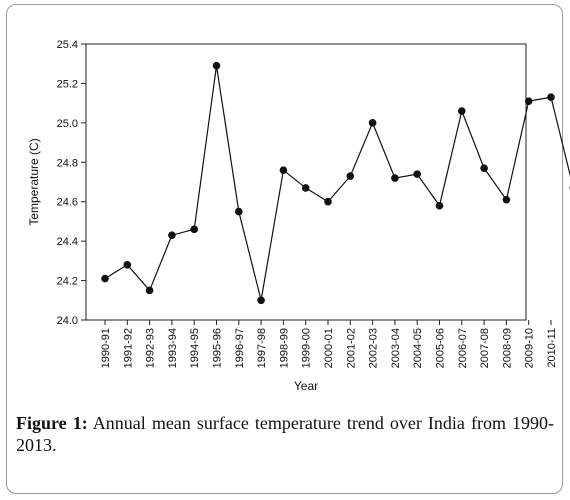 Image resolution: width=570 pixels, height=500 pixels. Describe the element at coordinates (106, 348) in the screenshot. I see `x-tick-label: 1990-91` at that location.